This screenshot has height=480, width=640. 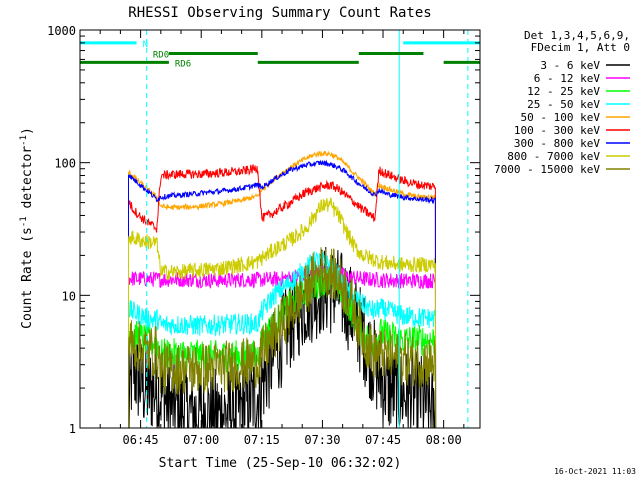 I want to click on y-tick-label-1: 1, so click(x=72, y=429).